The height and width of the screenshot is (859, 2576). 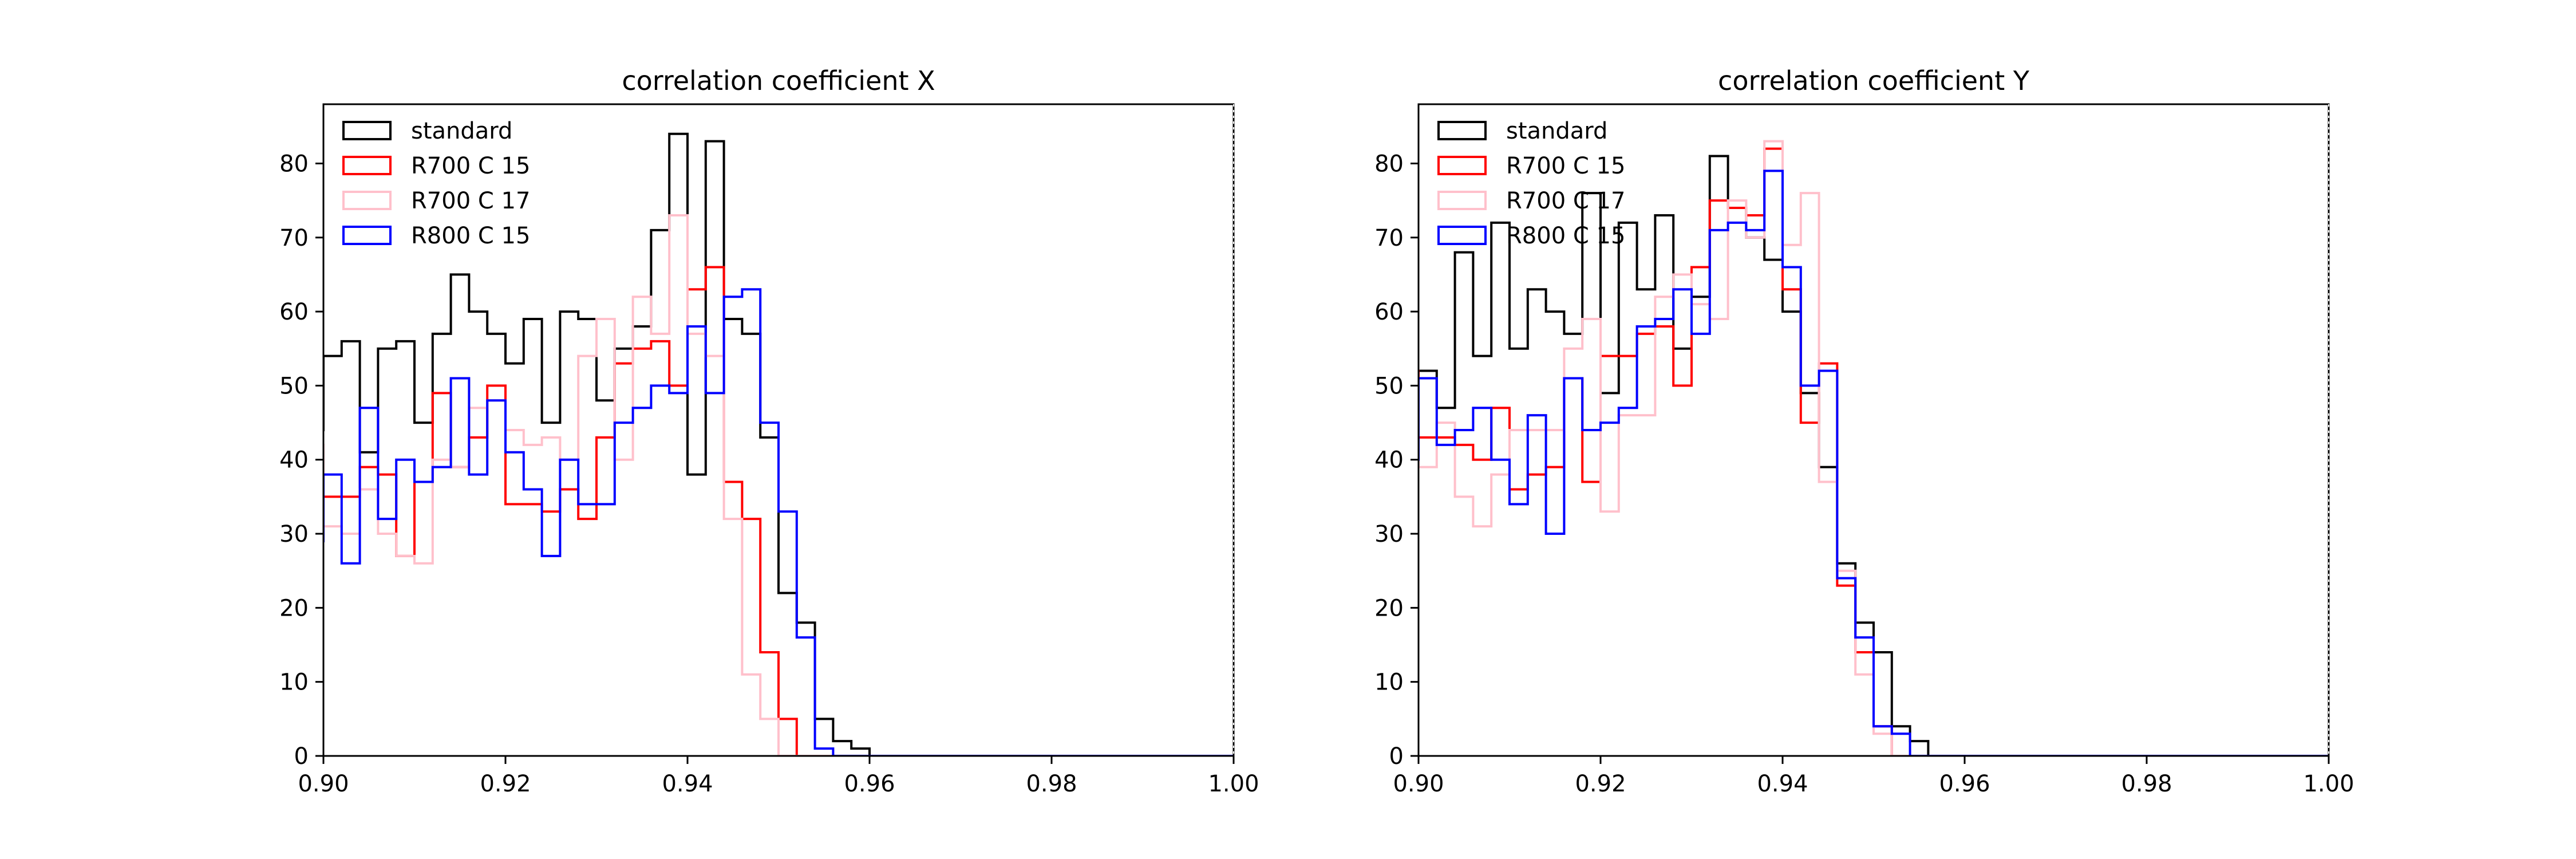 What do you see at coordinates (1874, 80) in the screenshot?
I see `chart-title: correlation coefficient Y` at bounding box center [1874, 80].